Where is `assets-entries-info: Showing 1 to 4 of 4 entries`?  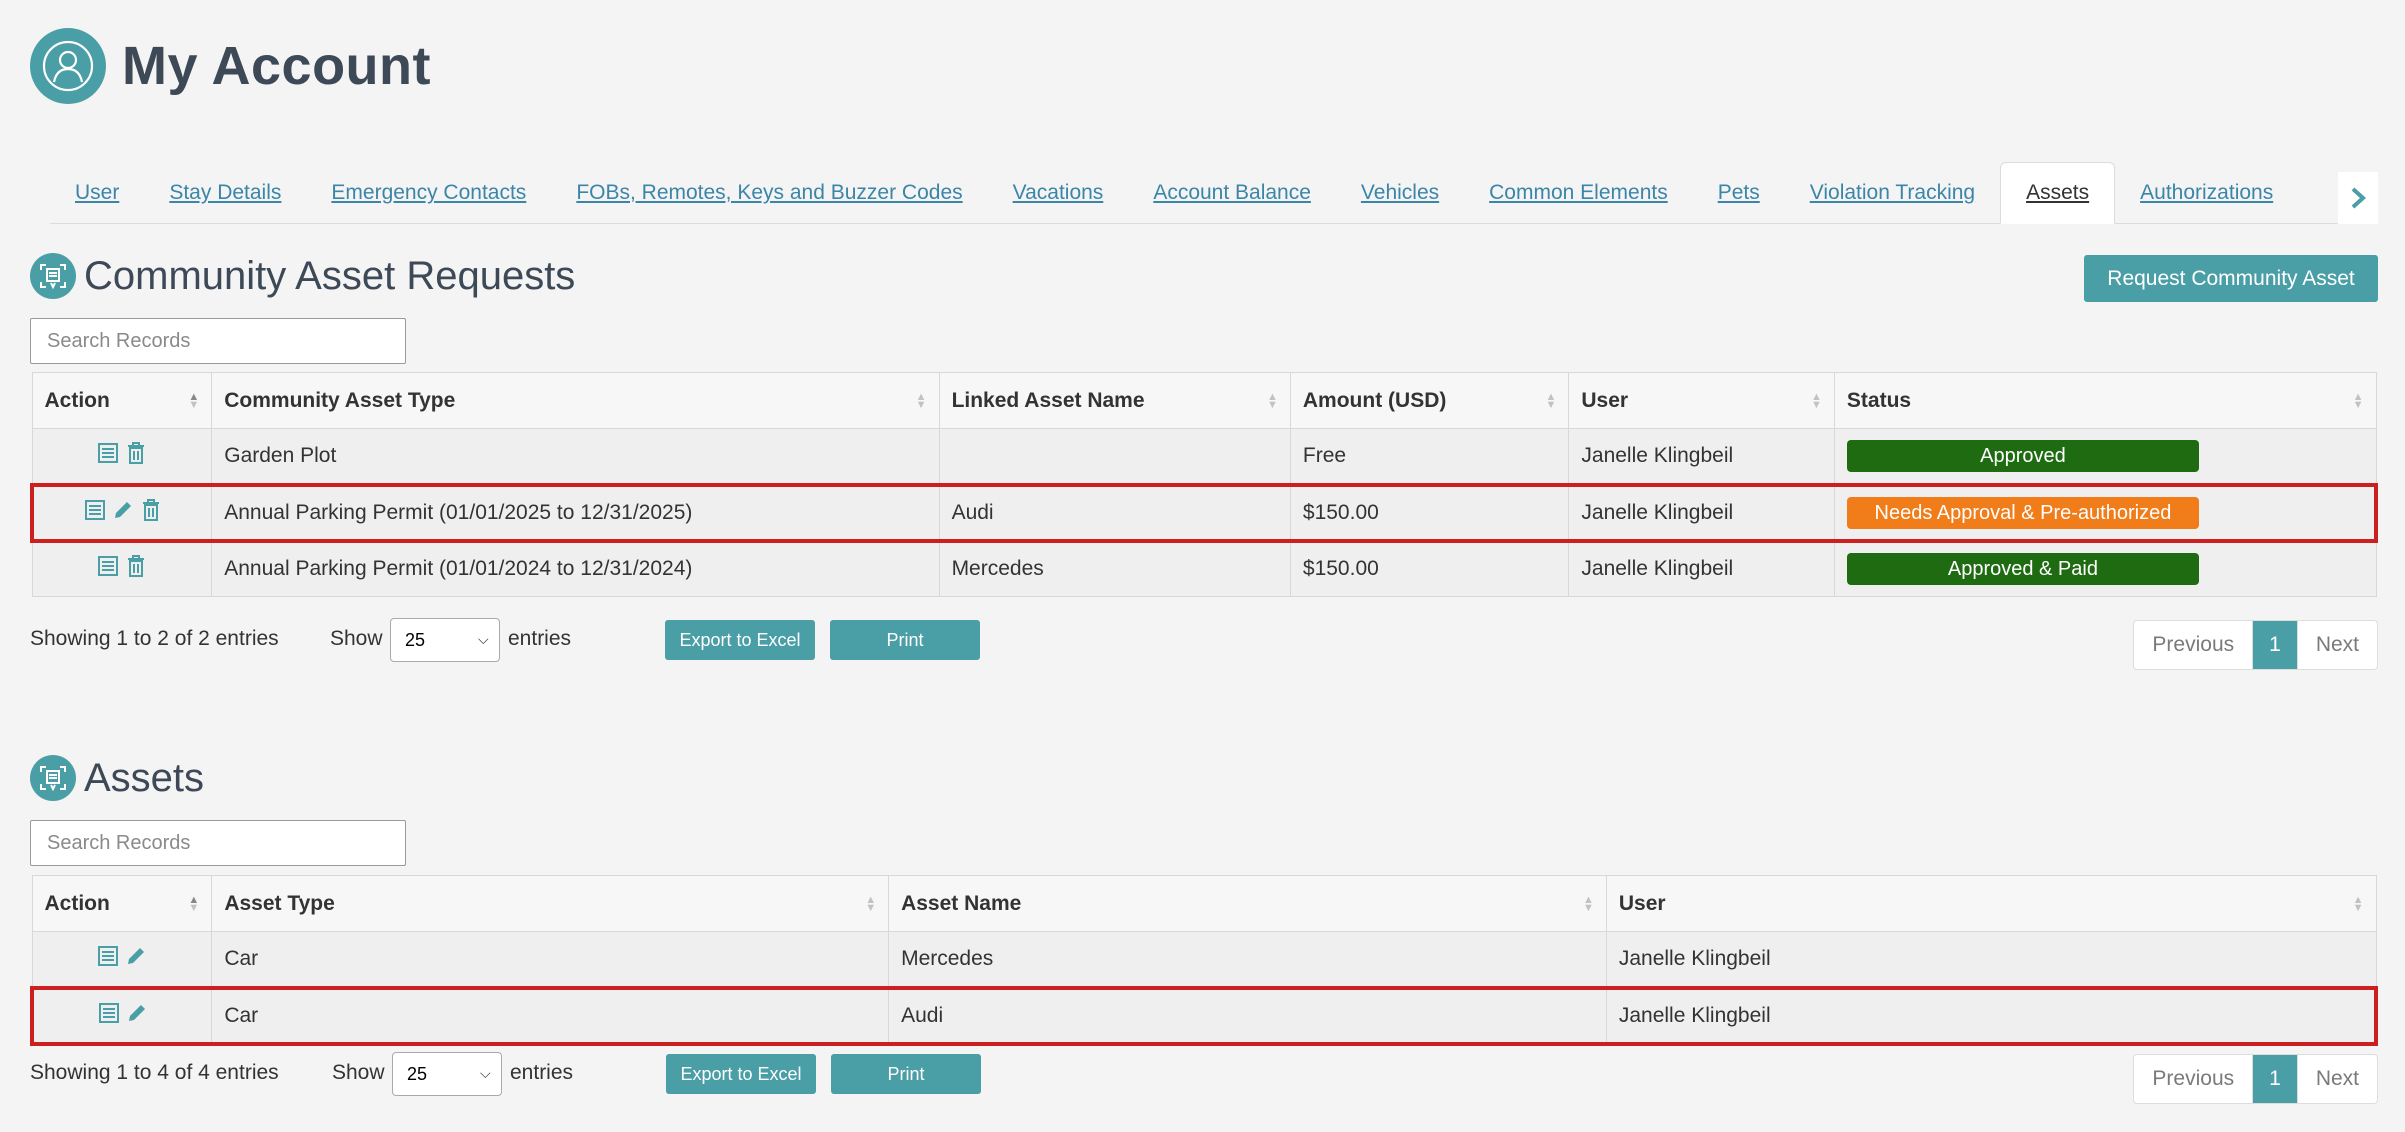
assets-entries-info: Showing 1 to 4 of 4 entries is located at coordinates (154, 1072).